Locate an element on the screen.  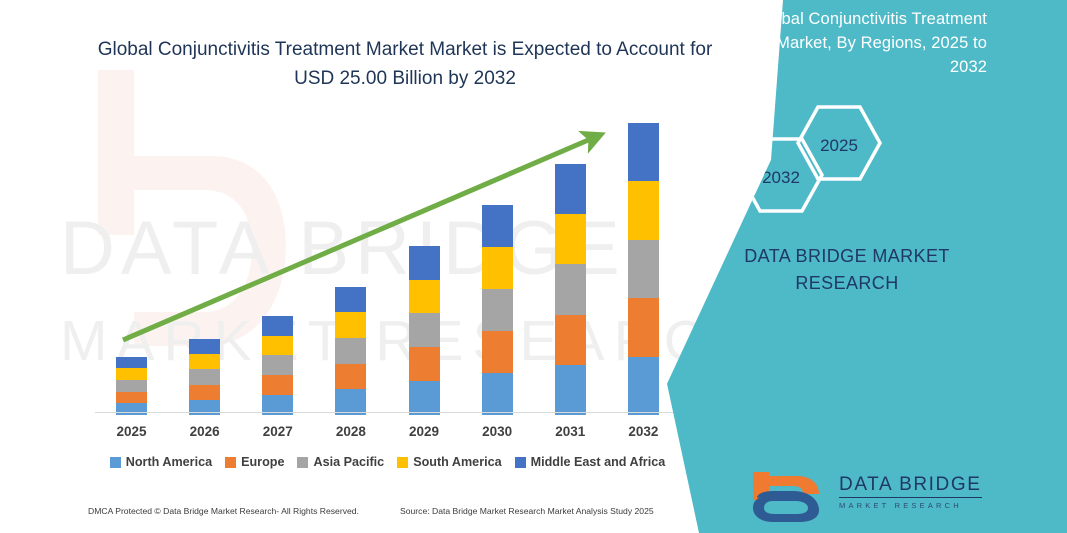
logo-sub-text: MARKET RESEARCH is located at coordinates (900, 505).